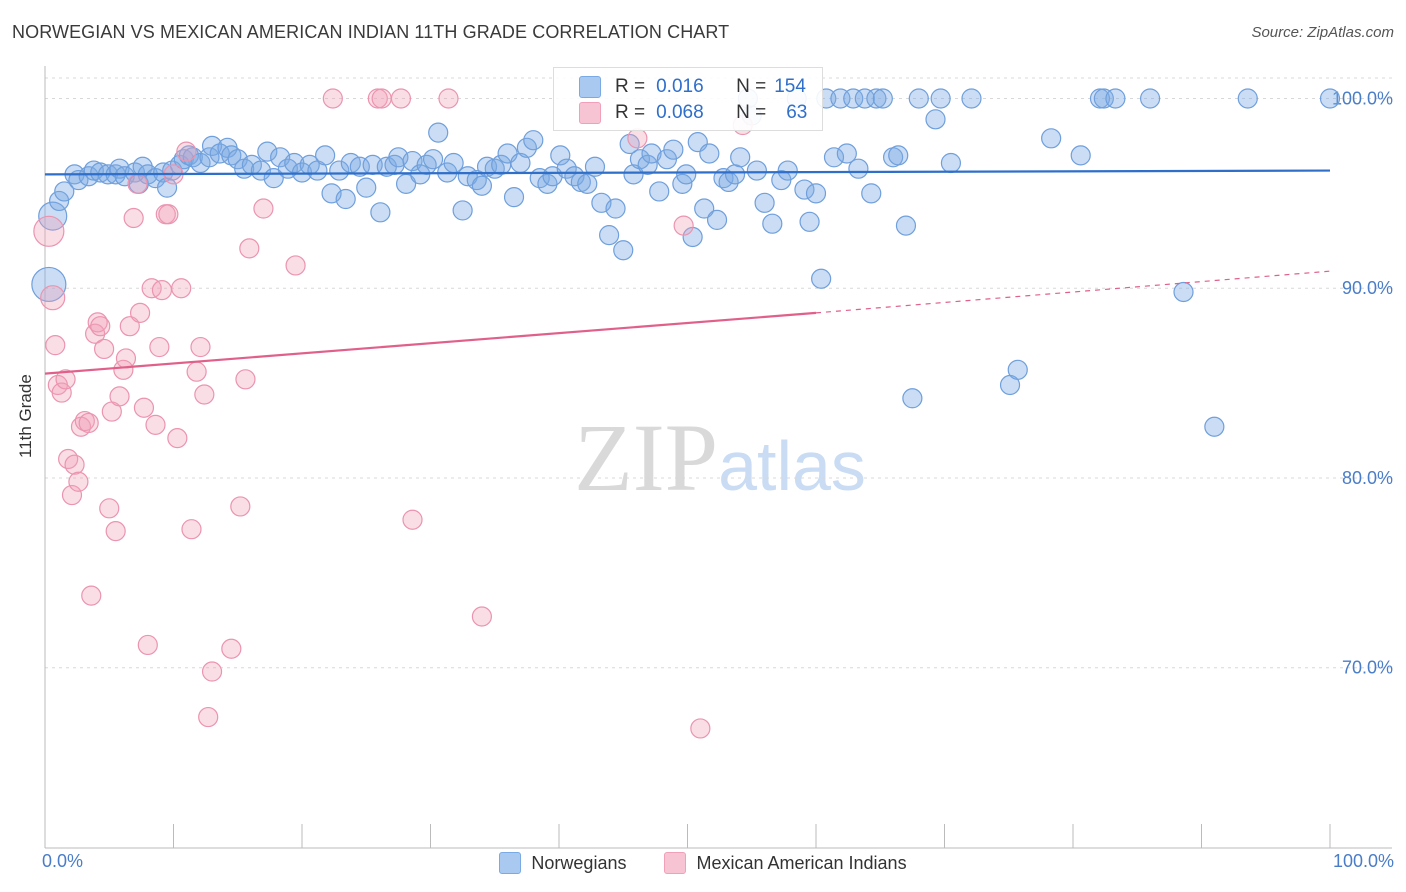  What do you see at coordinates (797, 112) in the screenshot?
I see `n-value: 63` at bounding box center [797, 112].